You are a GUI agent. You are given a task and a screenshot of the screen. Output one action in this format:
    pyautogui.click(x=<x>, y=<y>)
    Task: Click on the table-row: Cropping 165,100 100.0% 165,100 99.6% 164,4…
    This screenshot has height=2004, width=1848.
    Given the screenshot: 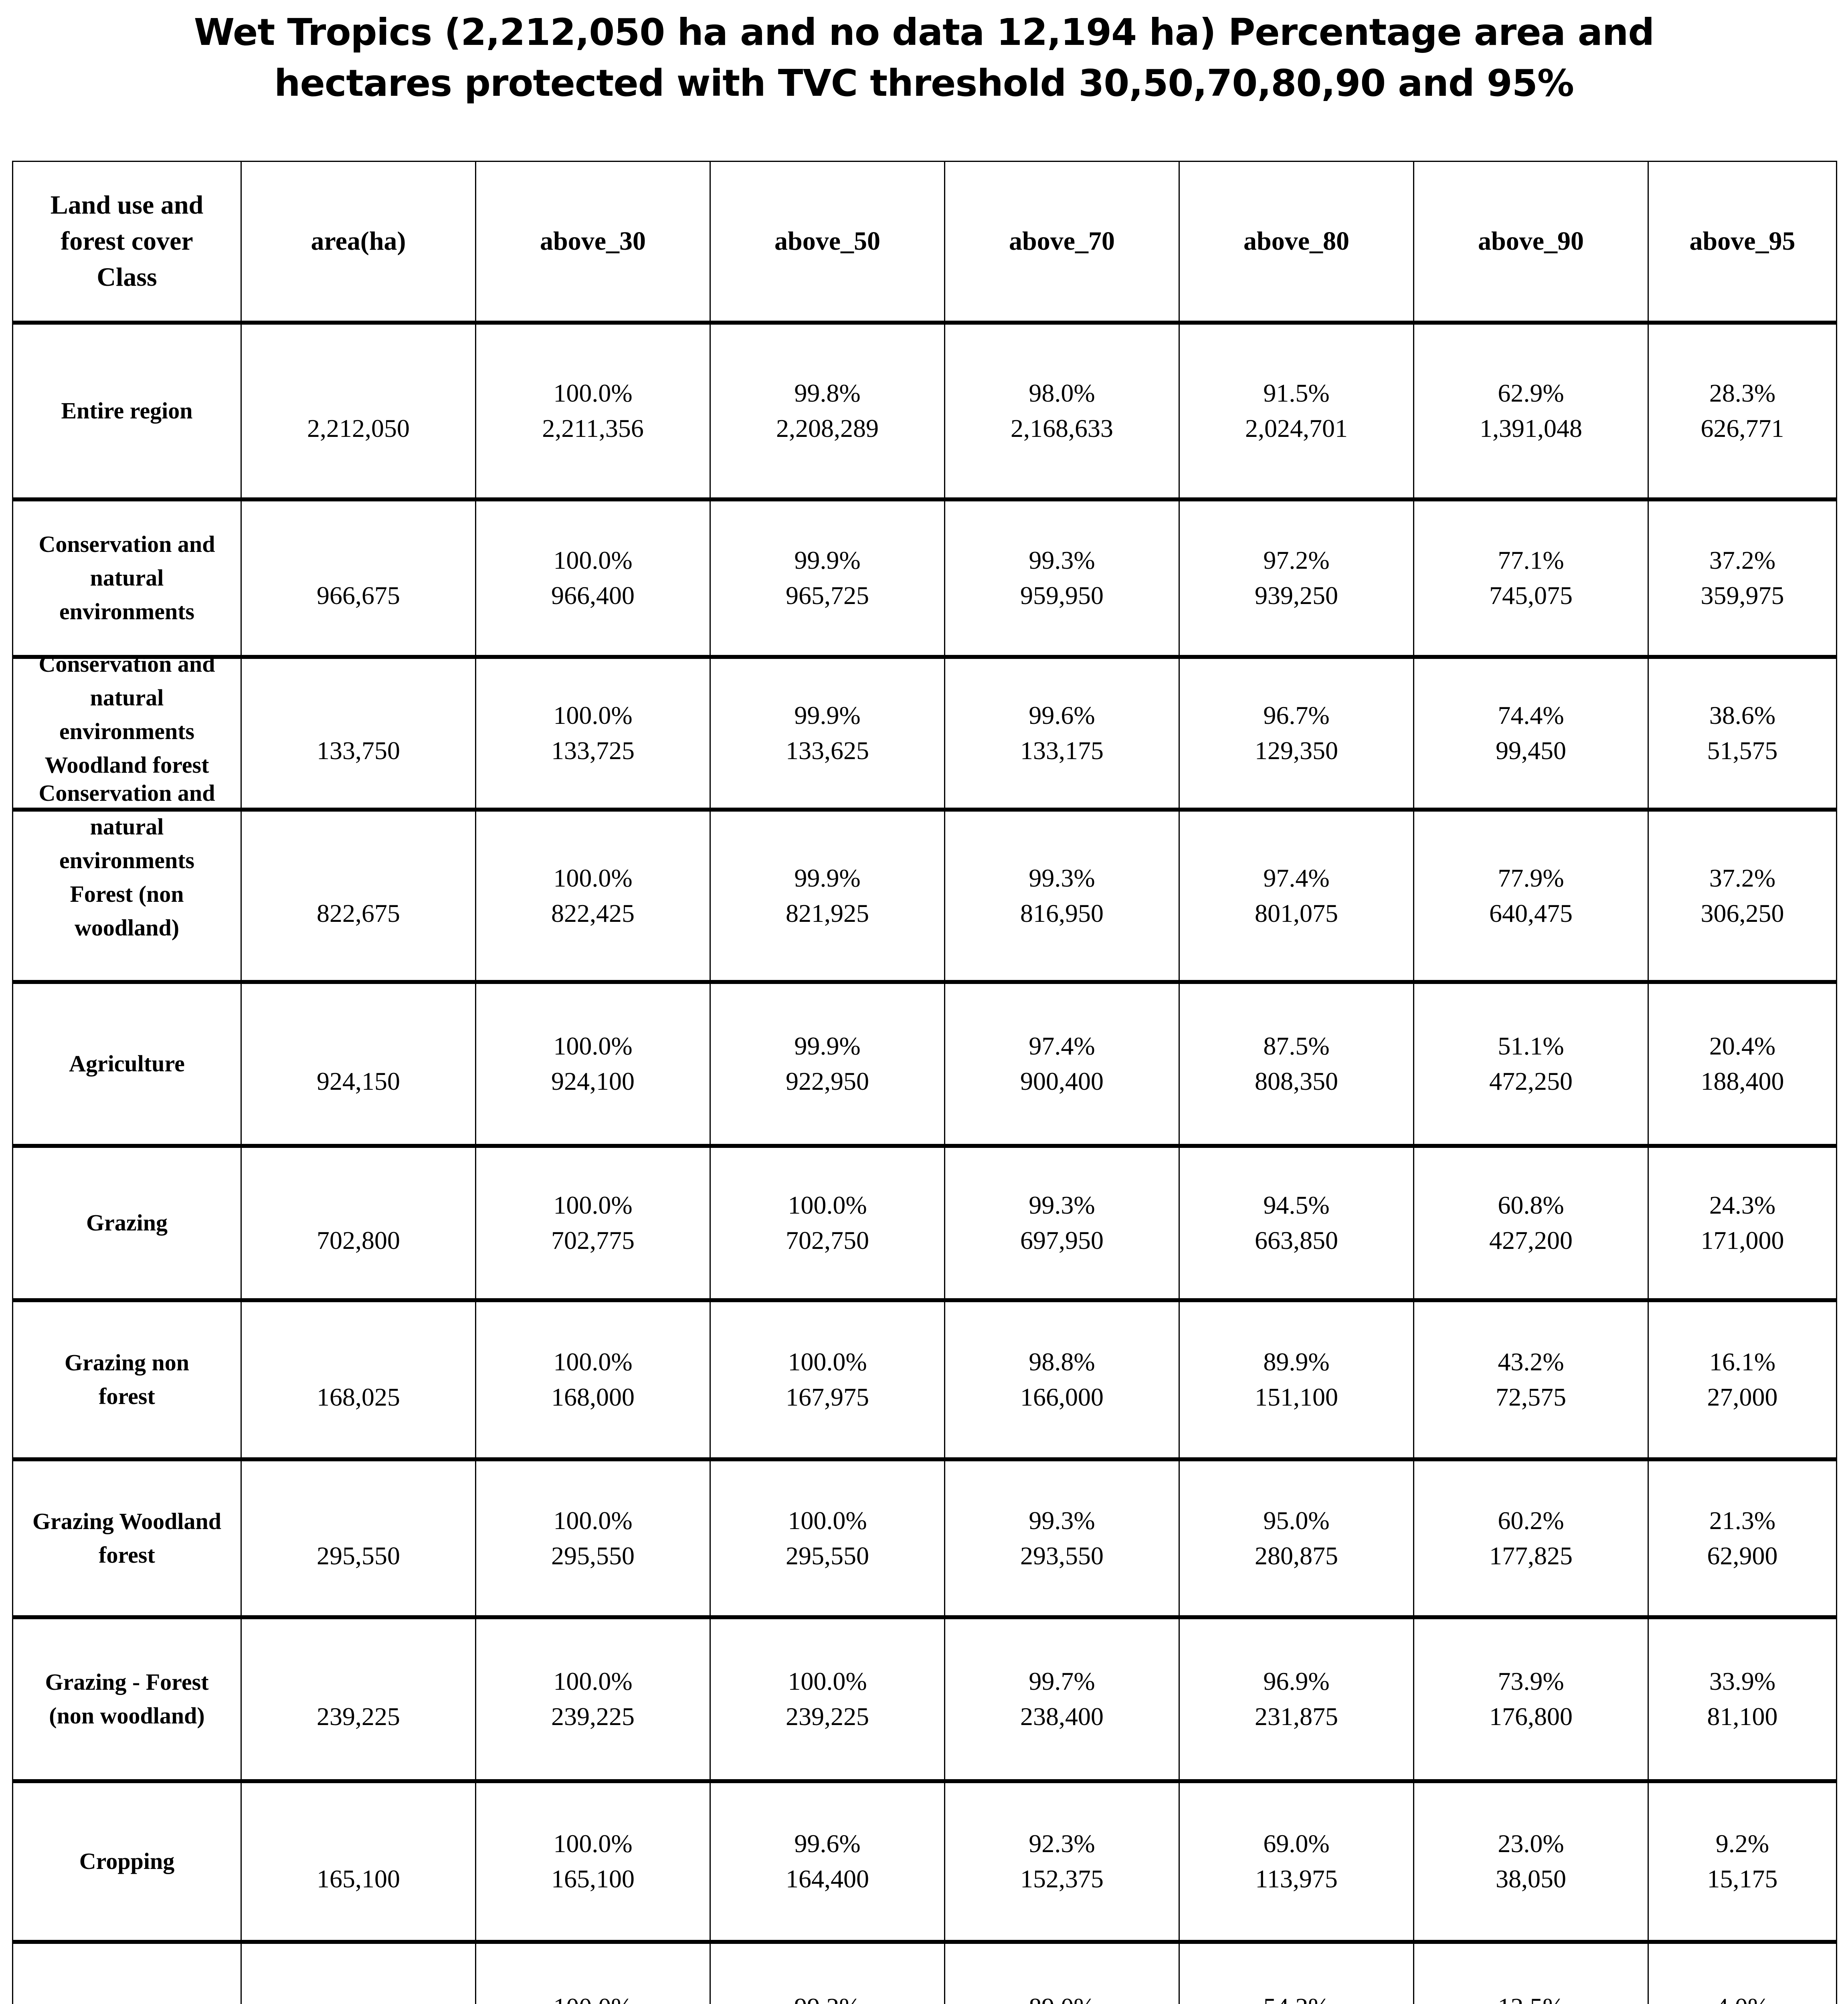 What is the action you would take?
    pyautogui.click(x=924, y=1861)
    